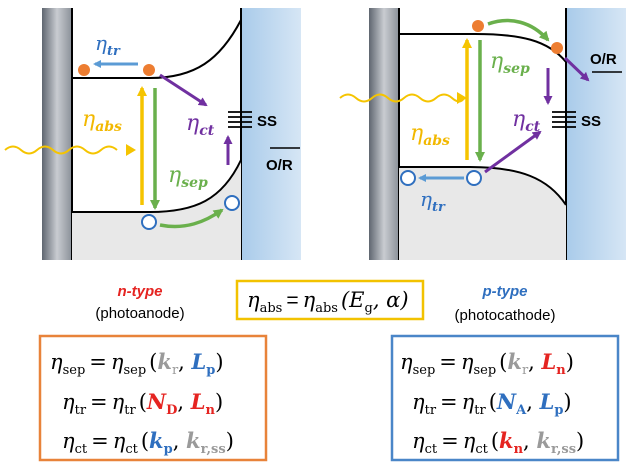 This screenshot has width=633, height=469. What do you see at coordinates (498, 442) in the screenshot?
I see `p-ct-equation: ηct = ηct (kn, kr,ss)` at bounding box center [498, 442].